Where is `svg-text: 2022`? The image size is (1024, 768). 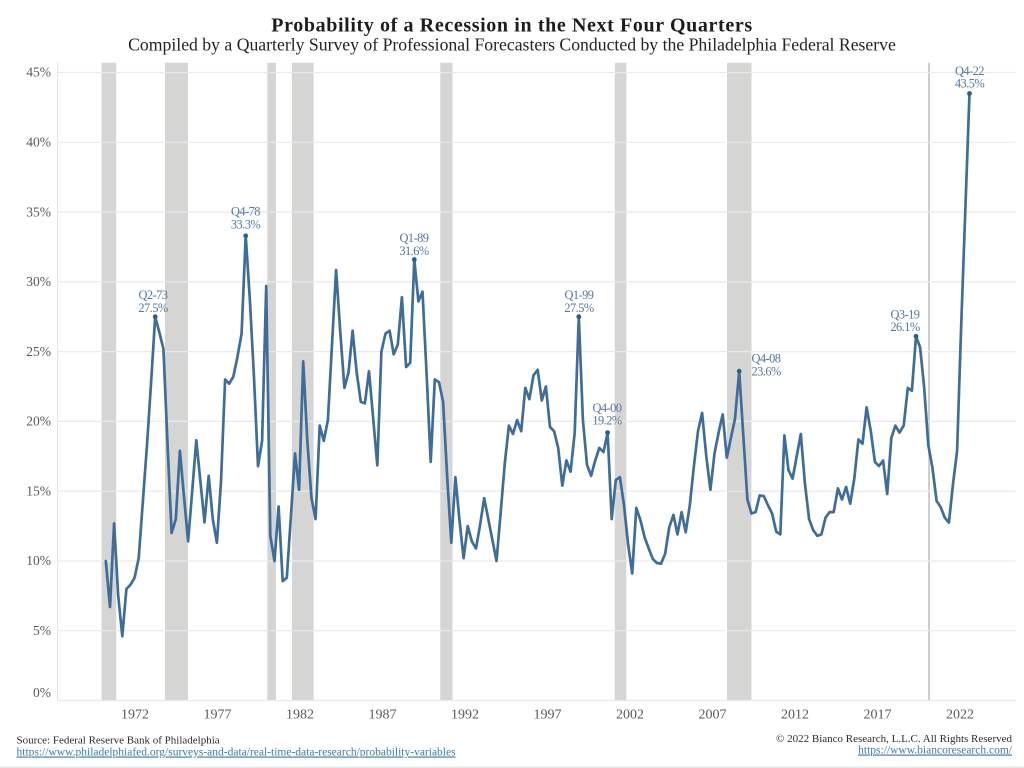
svg-text: 2022 is located at coordinates (960, 715).